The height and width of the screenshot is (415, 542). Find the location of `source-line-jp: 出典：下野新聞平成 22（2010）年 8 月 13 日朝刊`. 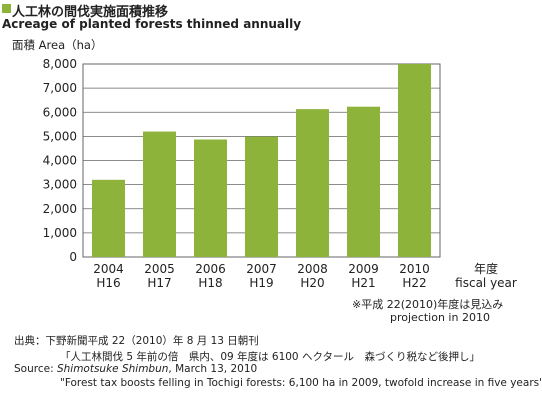

source-line-jp: 出典：下野新聞平成 22（2010）年 8 月 13 日朝刊 is located at coordinates (136, 341).